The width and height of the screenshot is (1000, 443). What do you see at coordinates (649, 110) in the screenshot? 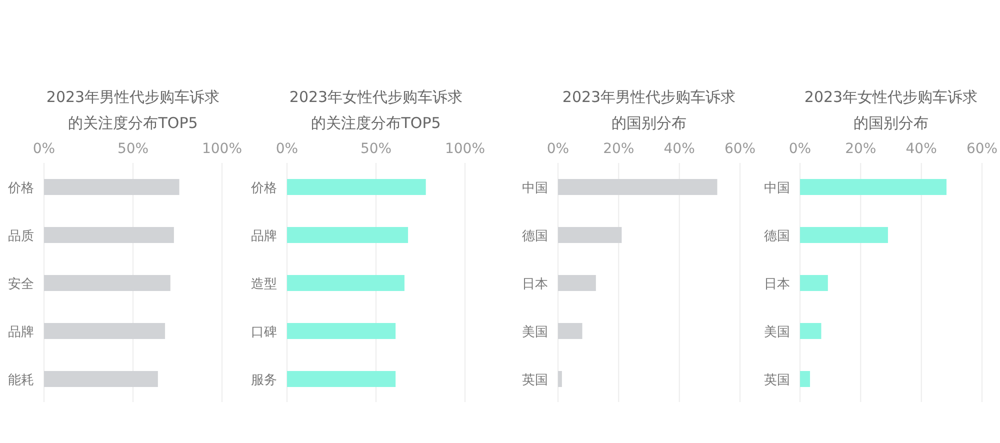
I see `chart-title: 2023年男性代步购车诉求的国别分布` at bounding box center [649, 110].